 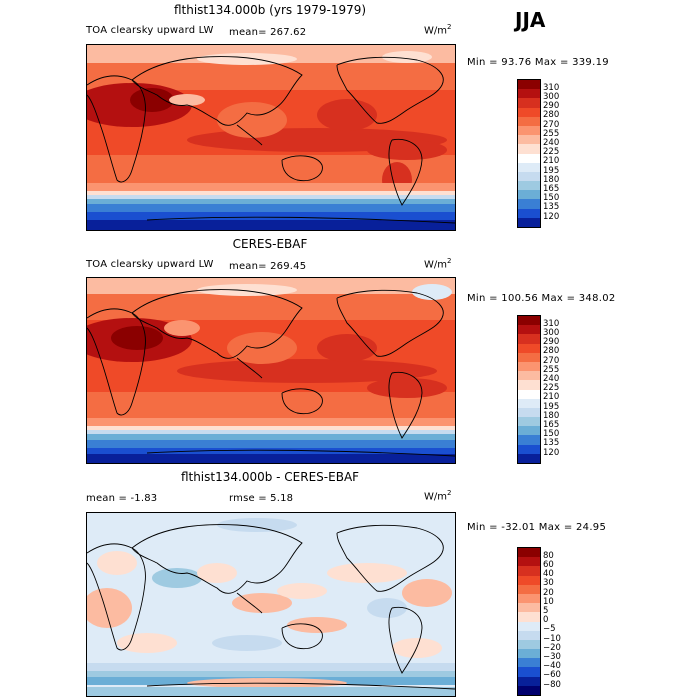 What do you see at coordinates (551, 388) in the screenshot?
I see `colorbar-tick-label: 225` at bounding box center [551, 388].